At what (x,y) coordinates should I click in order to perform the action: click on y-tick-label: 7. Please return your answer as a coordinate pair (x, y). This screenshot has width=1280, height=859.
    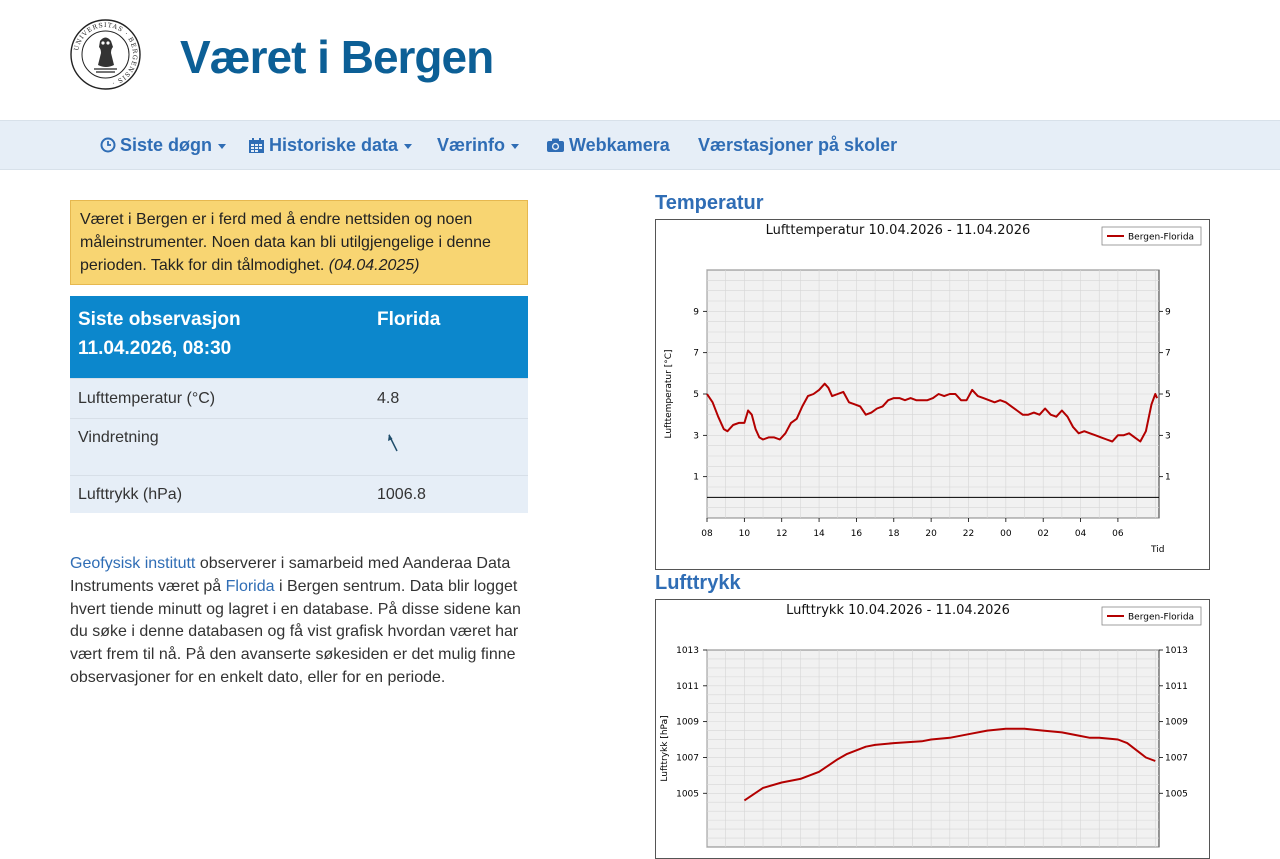
    Looking at the image, I should click on (696, 354).